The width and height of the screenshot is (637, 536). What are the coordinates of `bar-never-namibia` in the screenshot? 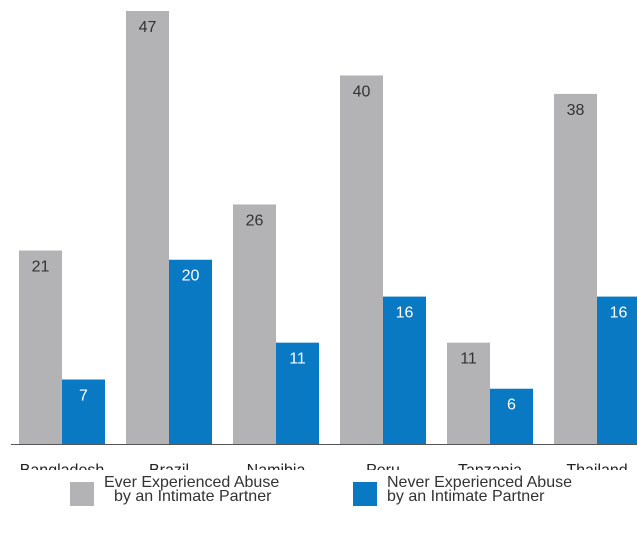 It's located at (297, 393).